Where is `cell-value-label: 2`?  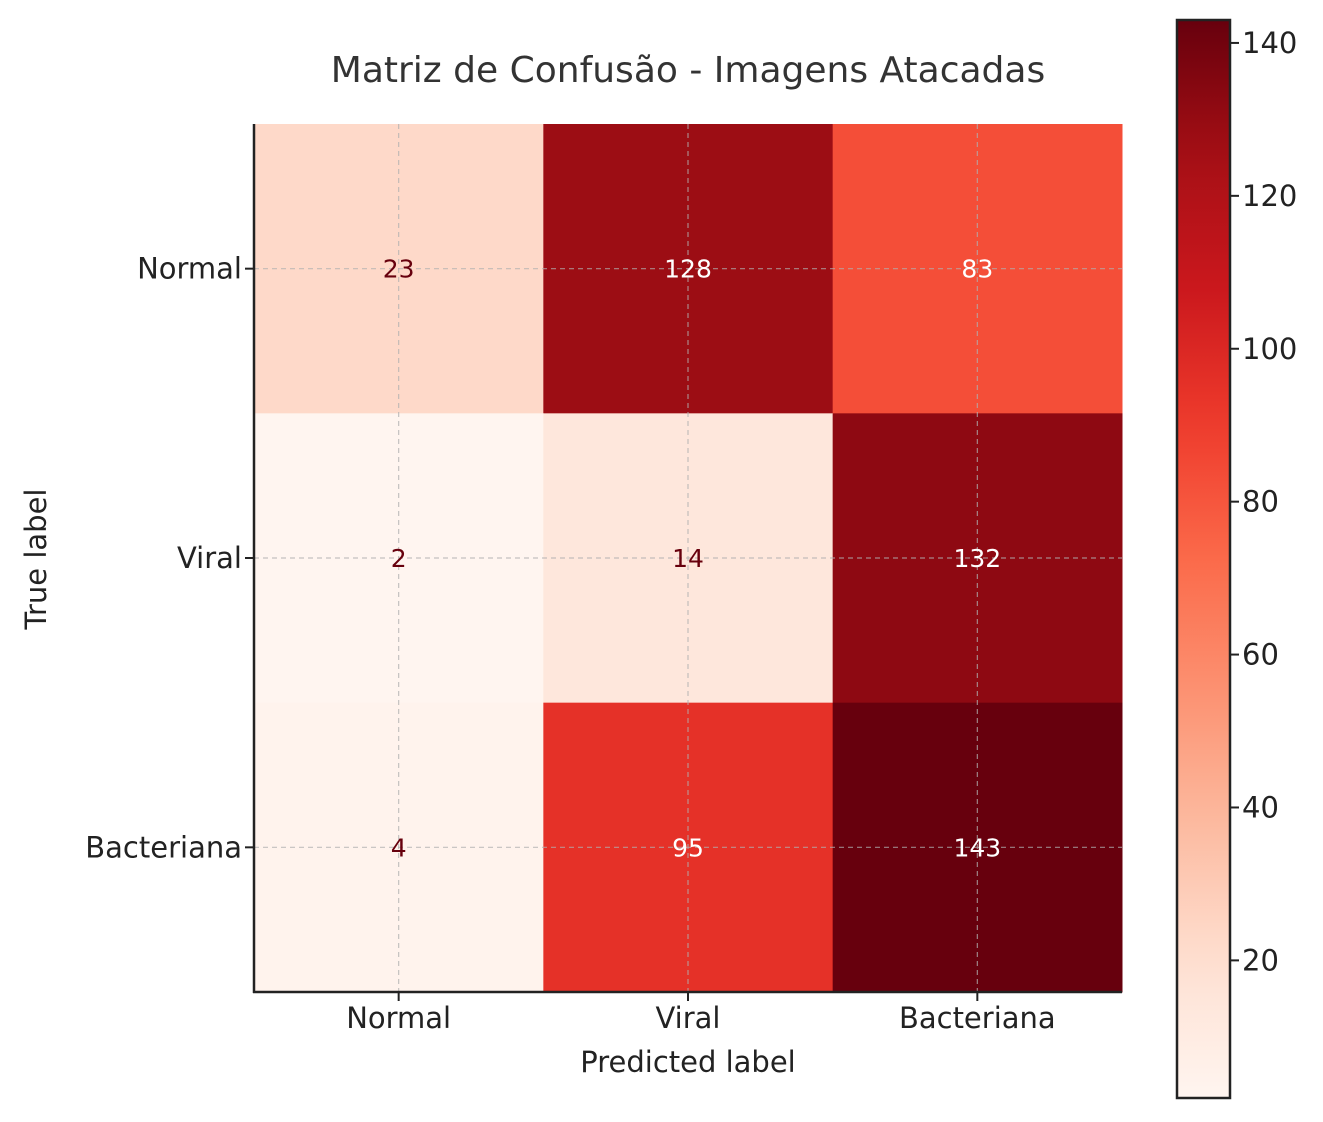 cell-value-label: 2 is located at coordinates (399, 558).